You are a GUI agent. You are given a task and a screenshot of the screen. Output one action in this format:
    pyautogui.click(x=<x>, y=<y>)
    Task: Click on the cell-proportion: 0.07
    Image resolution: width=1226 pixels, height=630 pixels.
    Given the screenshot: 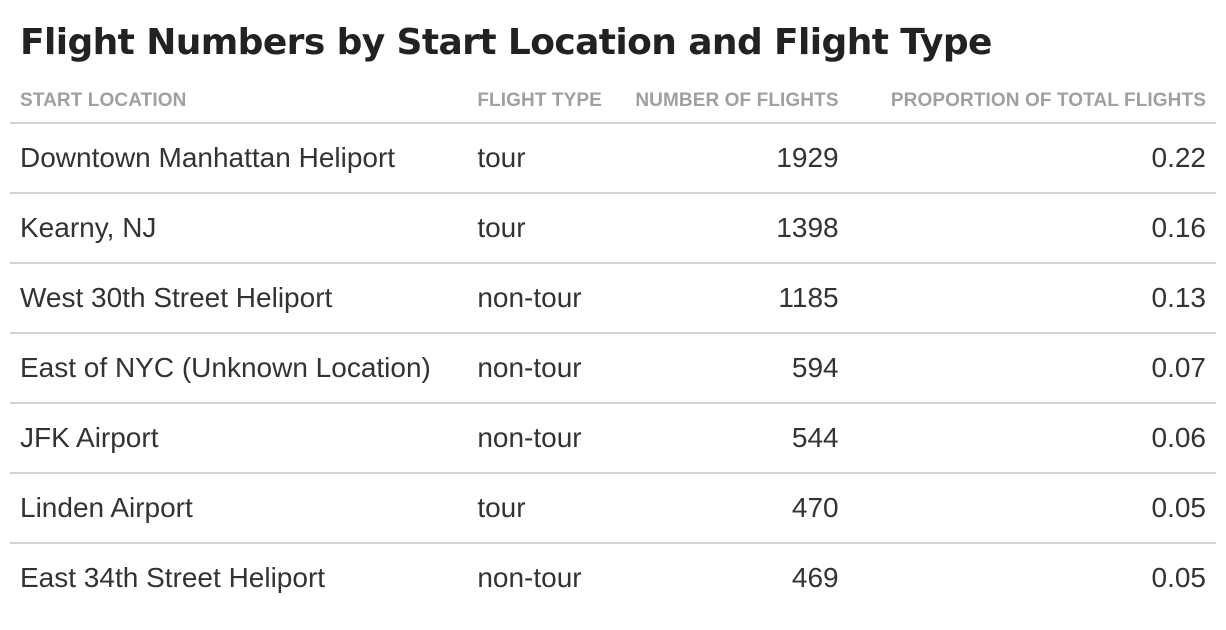 What is the action you would take?
    pyautogui.click(x=1032, y=368)
    